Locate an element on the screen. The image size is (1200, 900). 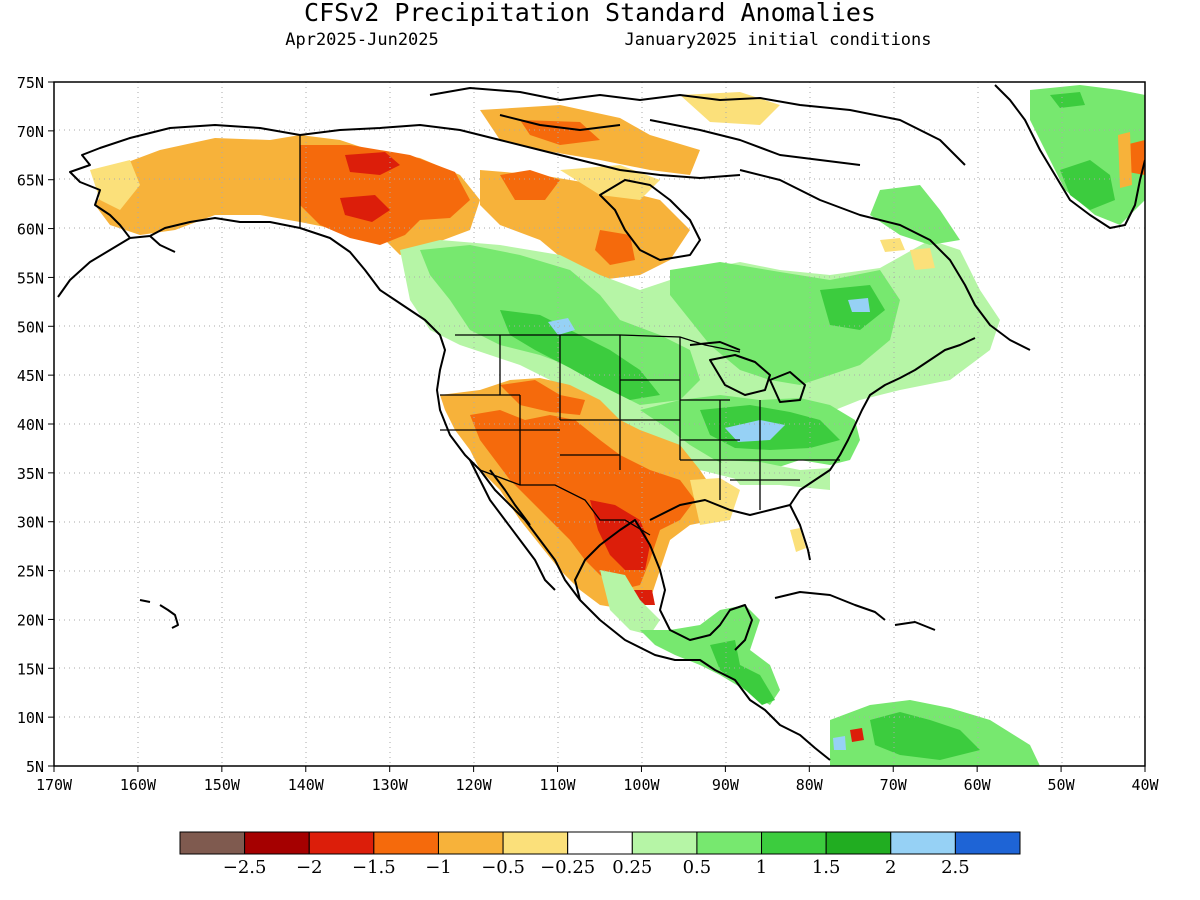
longitude-label: 90W is located at coordinates (726, 785).